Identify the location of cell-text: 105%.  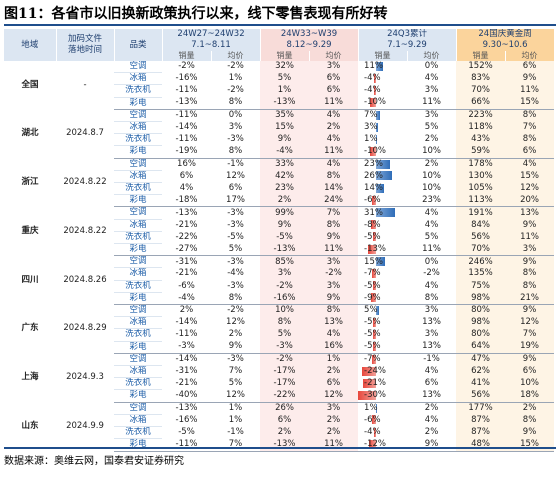
(480, 188).